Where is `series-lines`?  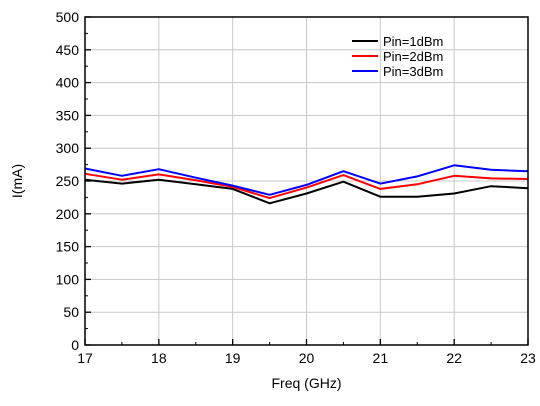
series-lines is located at coordinates (306, 184).